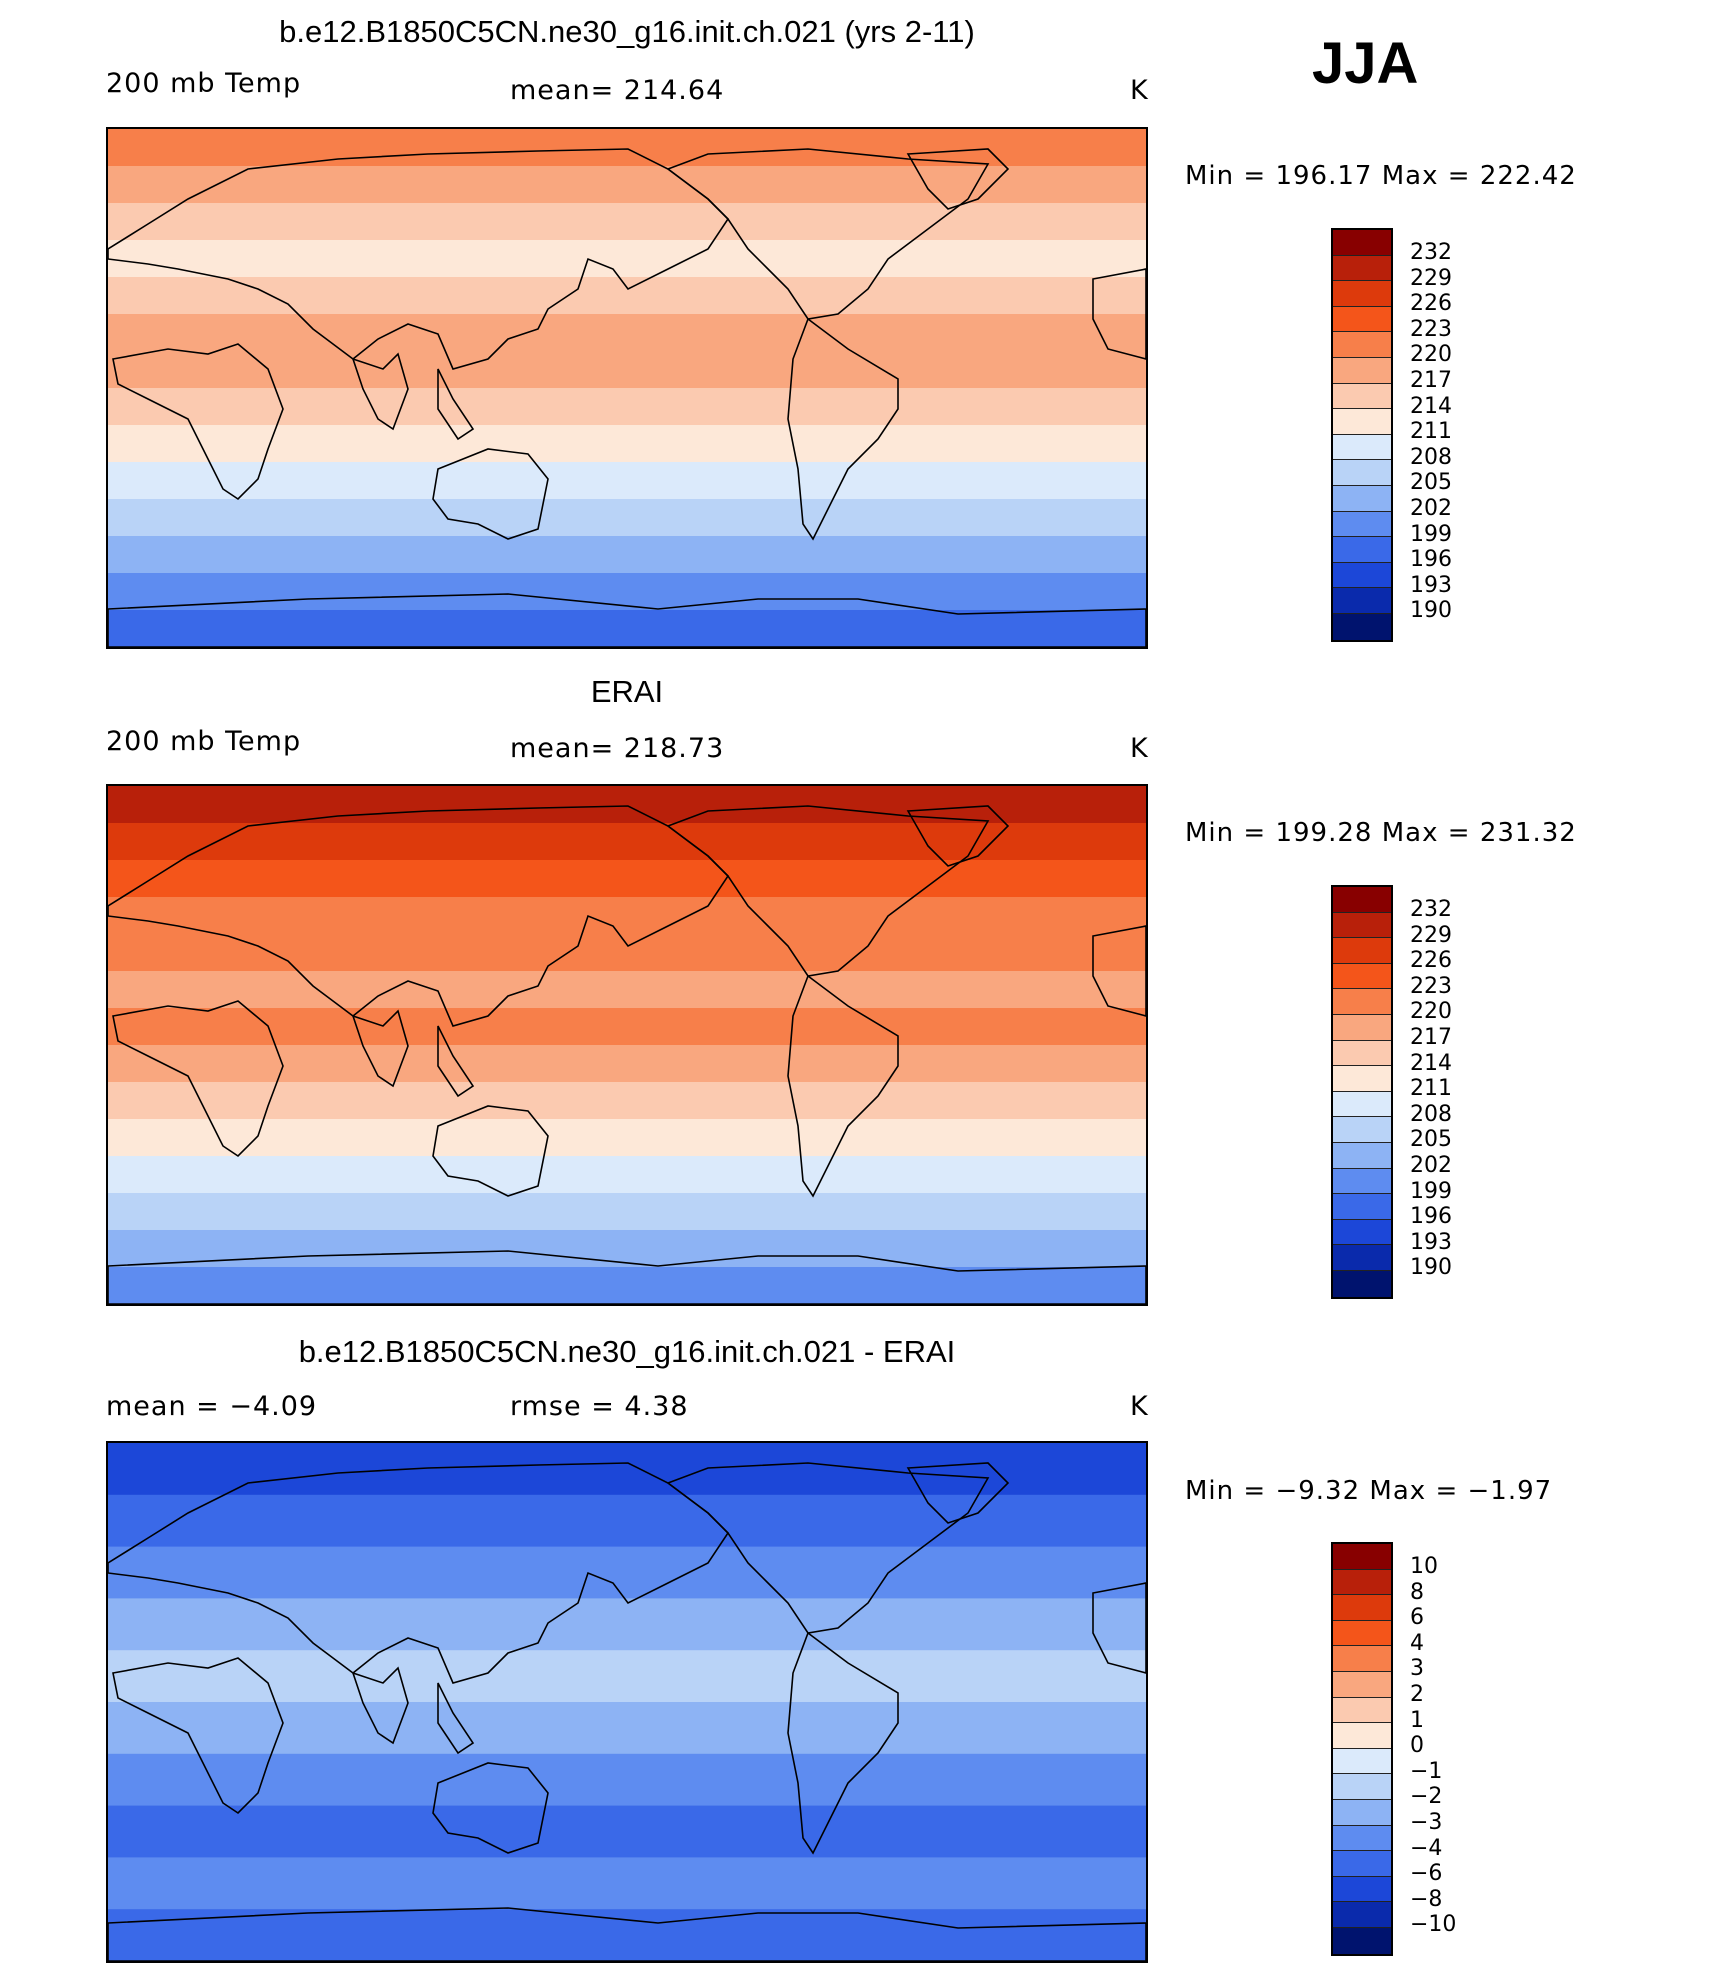 The width and height of the screenshot is (1710, 1975). I want to click on panel-2-mean-label: mean= 218.73, so click(617, 748).